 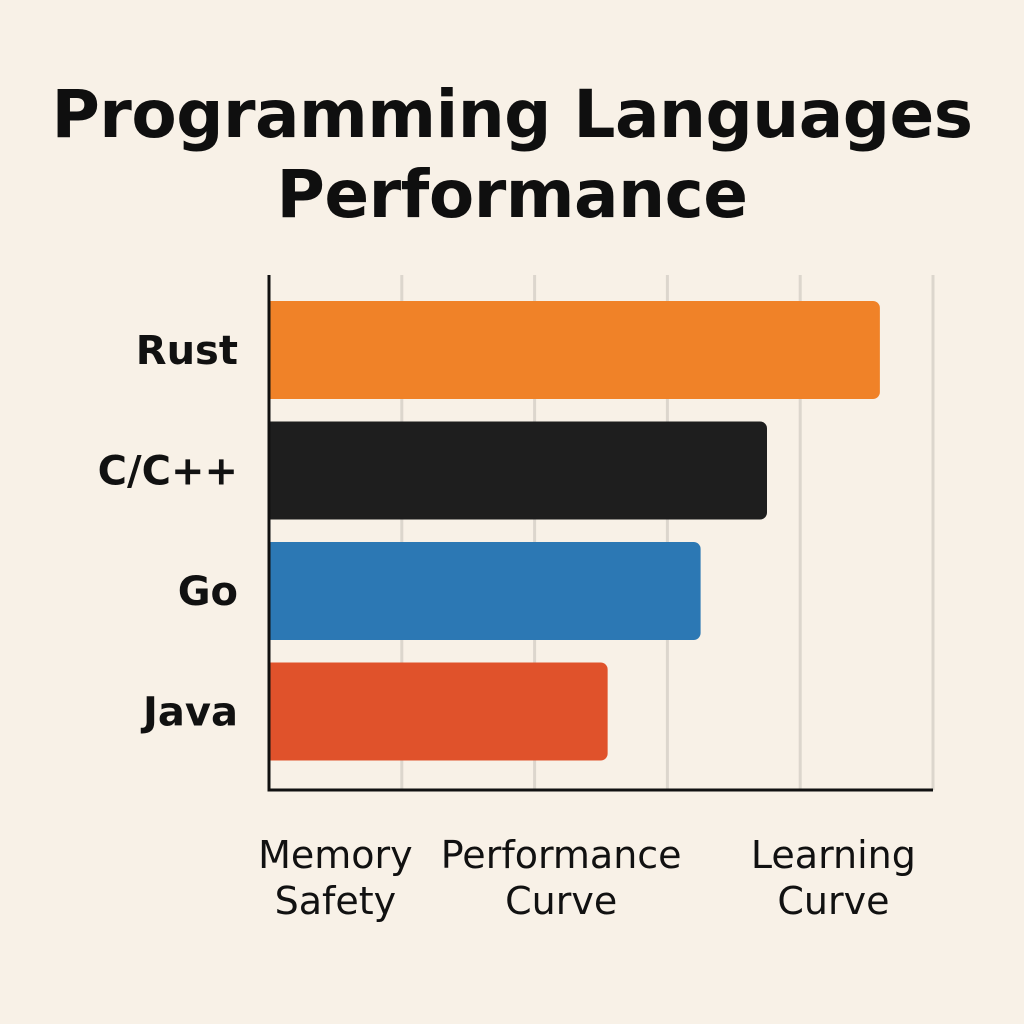 What do you see at coordinates (335, 855) in the screenshot?
I see `x-axis-label-1-line-1: Memory` at bounding box center [335, 855].